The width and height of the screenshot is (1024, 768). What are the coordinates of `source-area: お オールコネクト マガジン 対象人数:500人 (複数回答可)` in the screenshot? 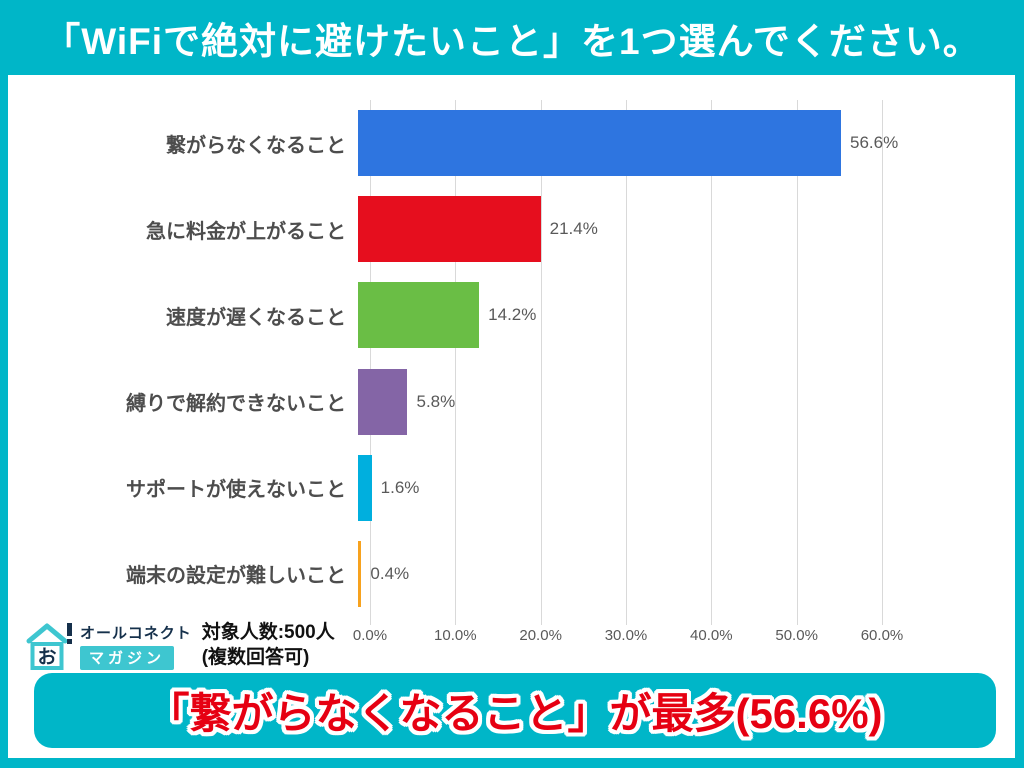 It's located at (180, 646).